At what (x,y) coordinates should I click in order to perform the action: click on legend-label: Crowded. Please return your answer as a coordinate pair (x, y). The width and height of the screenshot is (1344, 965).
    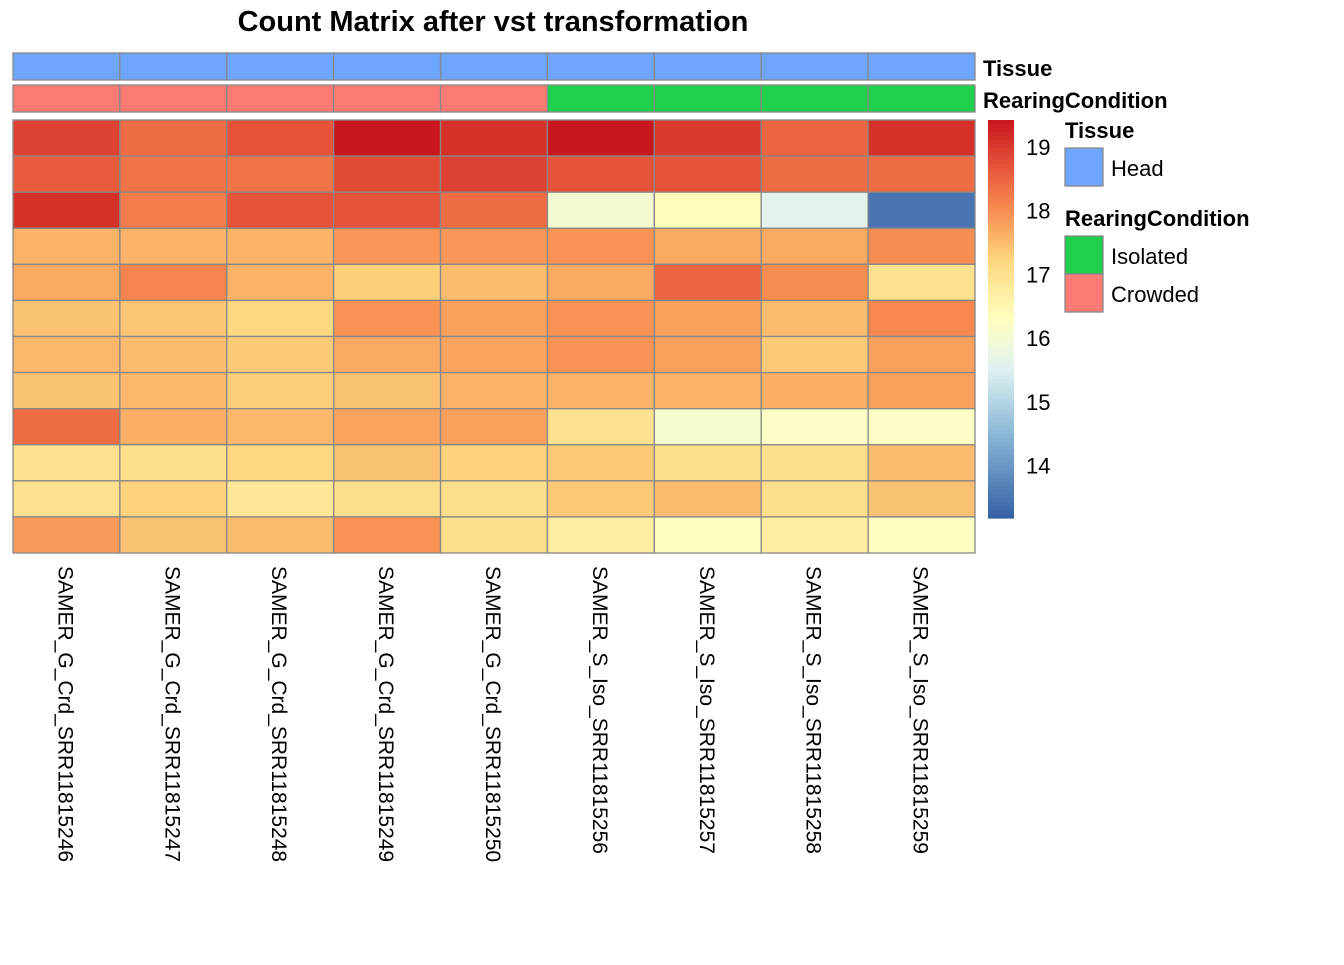
    Looking at the image, I should click on (1155, 294).